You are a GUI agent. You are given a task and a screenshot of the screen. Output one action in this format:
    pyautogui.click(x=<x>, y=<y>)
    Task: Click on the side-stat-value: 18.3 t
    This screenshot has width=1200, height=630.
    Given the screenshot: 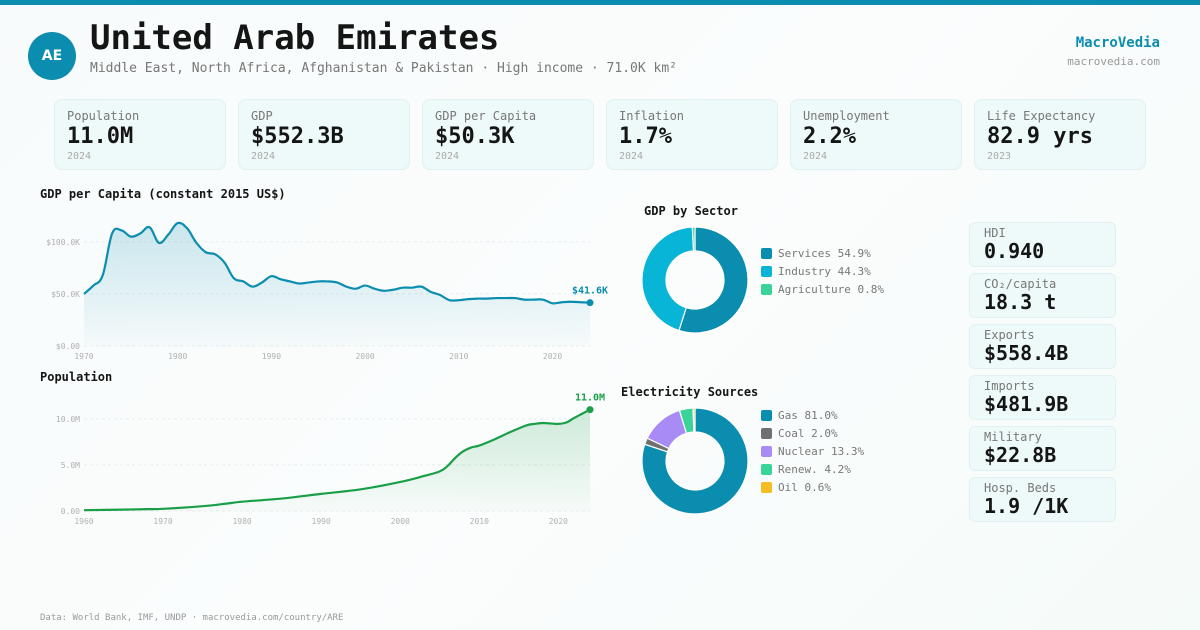 What is the action you would take?
    pyautogui.click(x=1020, y=302)
    